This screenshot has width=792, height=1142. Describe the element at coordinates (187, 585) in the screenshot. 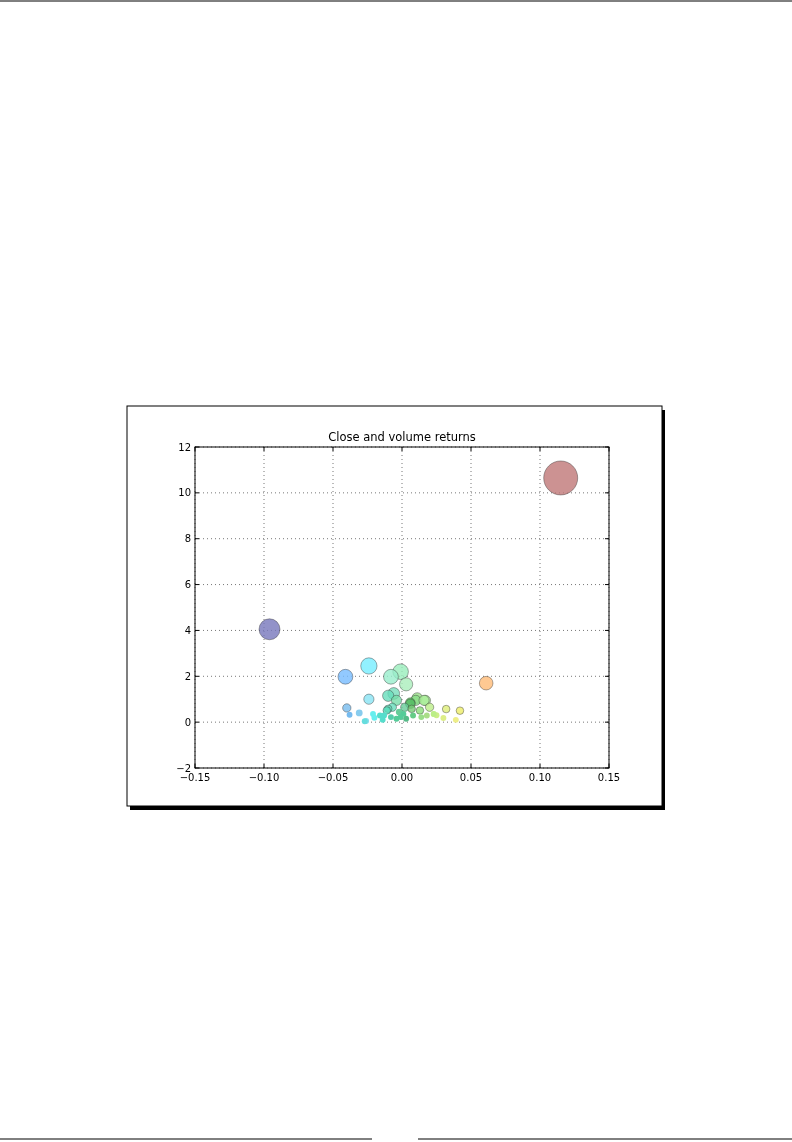

I see `y-tick-label: 6` at that location.